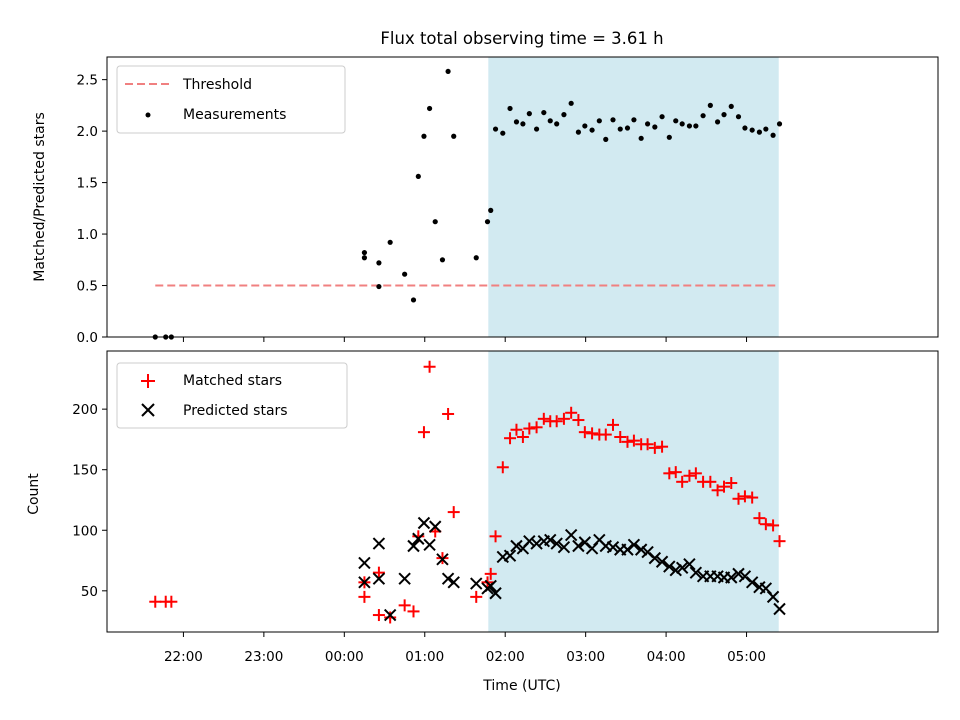 Image resolution: width=960 pixels, height=720 pixels. What do you see at coordinates (232, 395) in the screenshot?
I see `counts-legend: Matched stars Predicted stars` at bounding box center [232, 395].